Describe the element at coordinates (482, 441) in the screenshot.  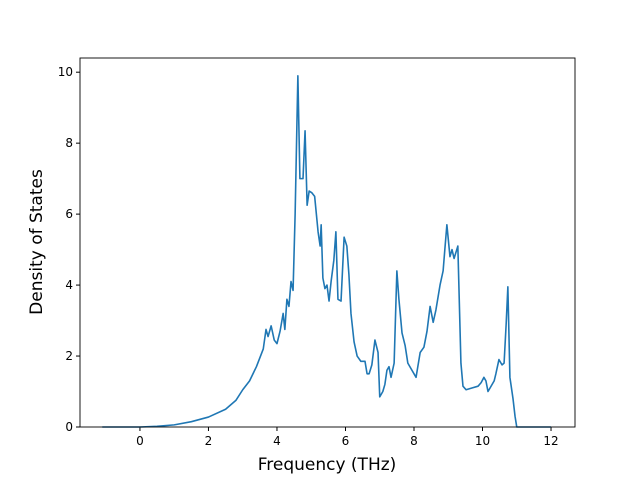
I see `x-tick-label: 10` at that location.